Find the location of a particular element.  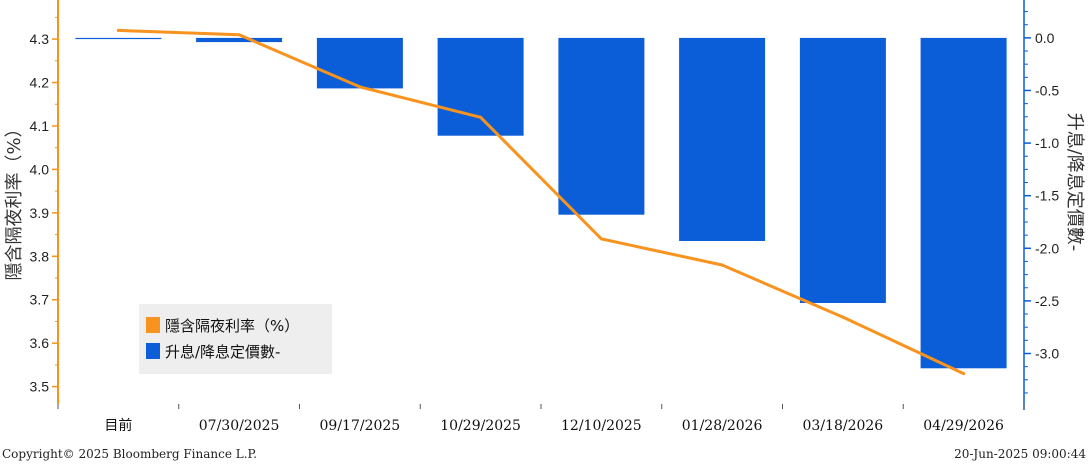

left-axis-title: 隱含隔夜利率（%） is located at coordinates (14, 199).